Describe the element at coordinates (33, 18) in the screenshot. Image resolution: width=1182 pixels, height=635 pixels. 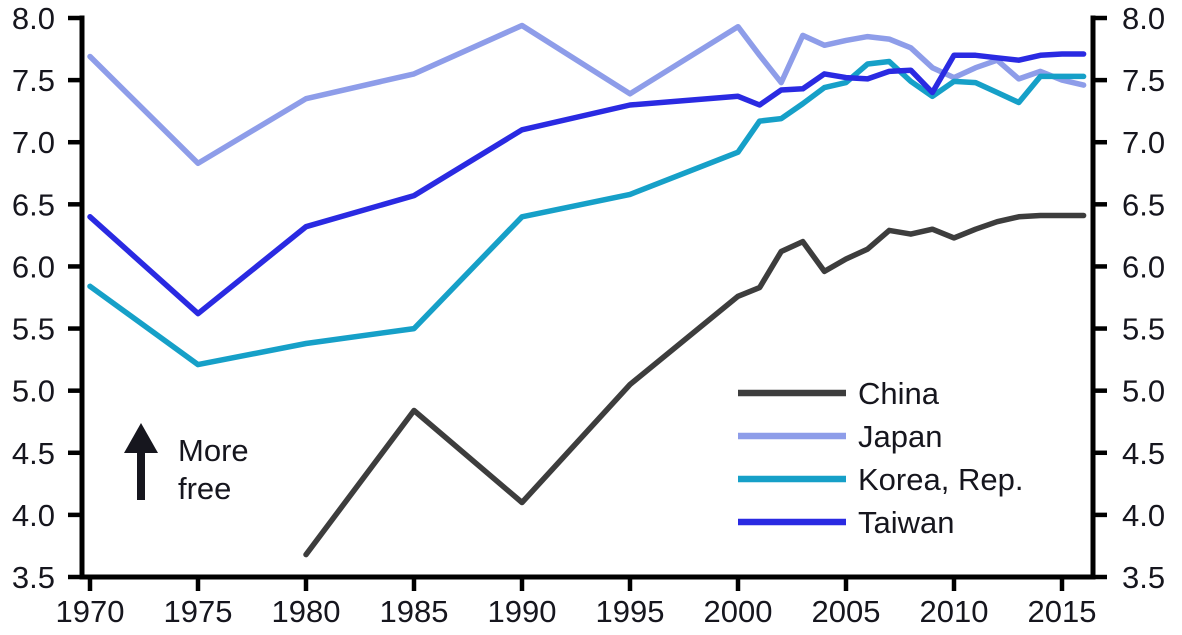
I see `y-axis-left-tick-label: 8.0` at that location.